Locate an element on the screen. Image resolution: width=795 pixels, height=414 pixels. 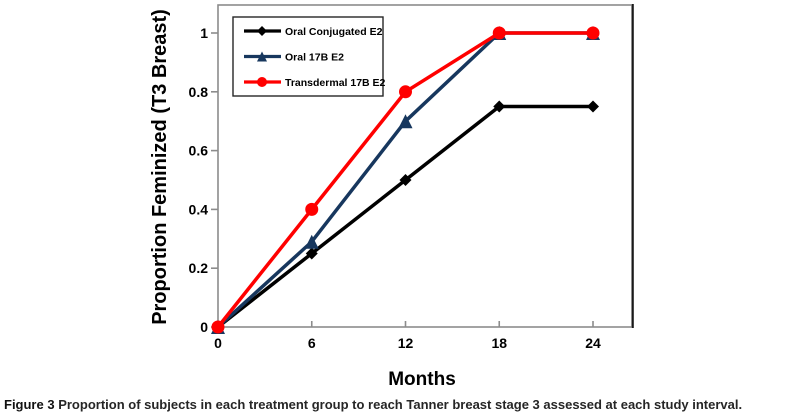
legend-label-oral-17b-e2: Oral 17B E2 is located at coordinates (314, 58).